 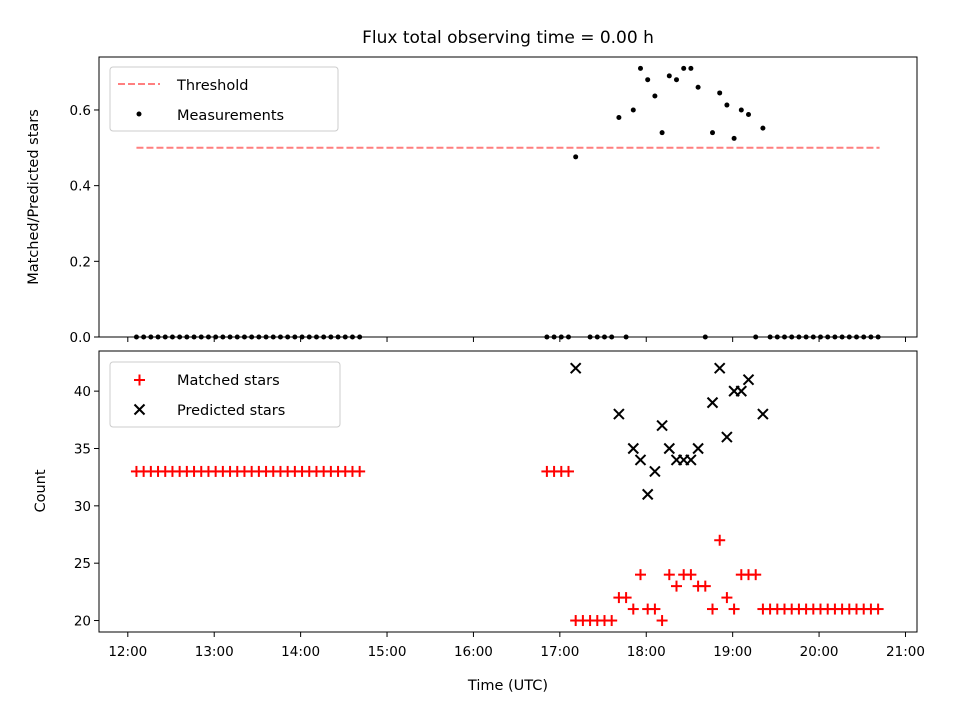 I want to click on x-tick-label: 14:00, so click(x=300, y=652).